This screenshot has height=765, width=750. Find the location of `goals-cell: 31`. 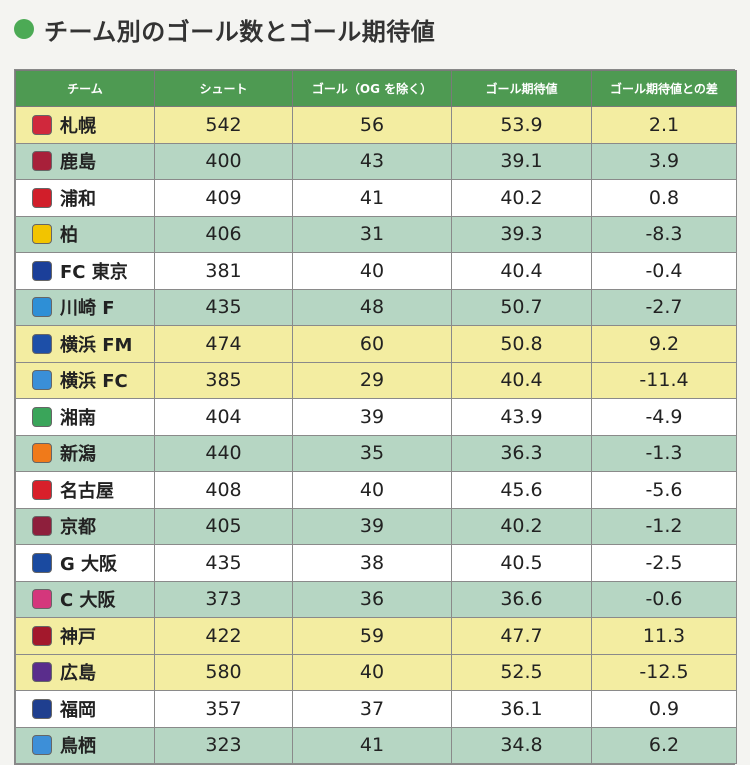

goals-cell: 31 is located at coordinates (372, 234).